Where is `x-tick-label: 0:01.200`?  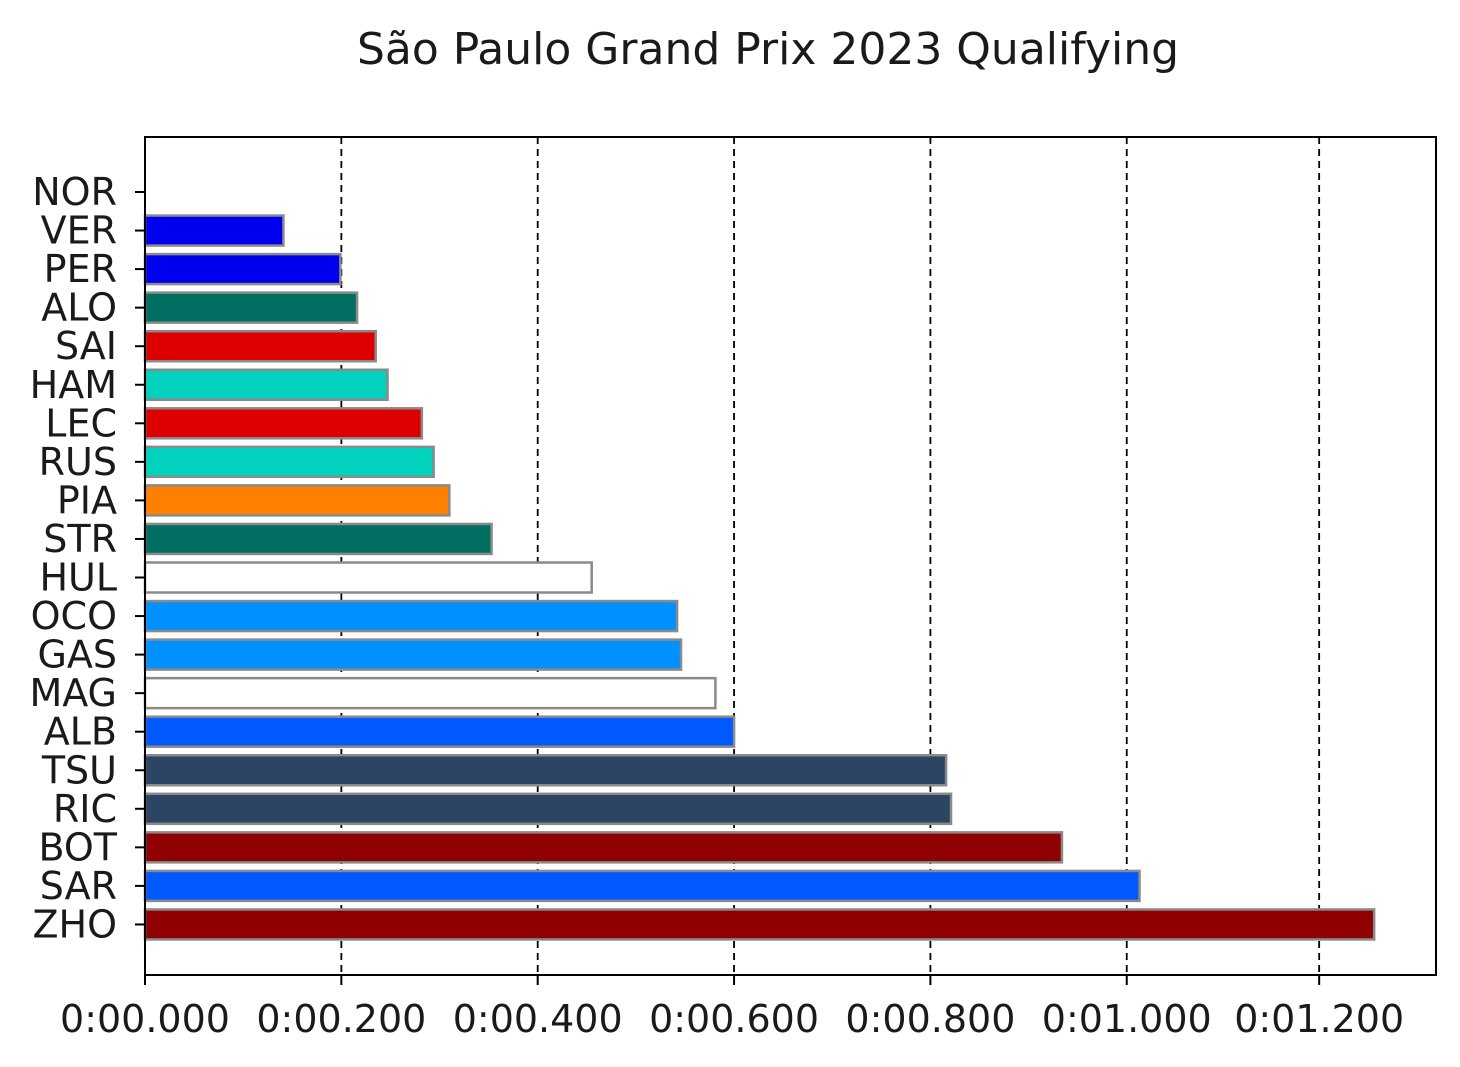 x-tick-label: 0:01.200 is located at coordinates (1319, 1019).